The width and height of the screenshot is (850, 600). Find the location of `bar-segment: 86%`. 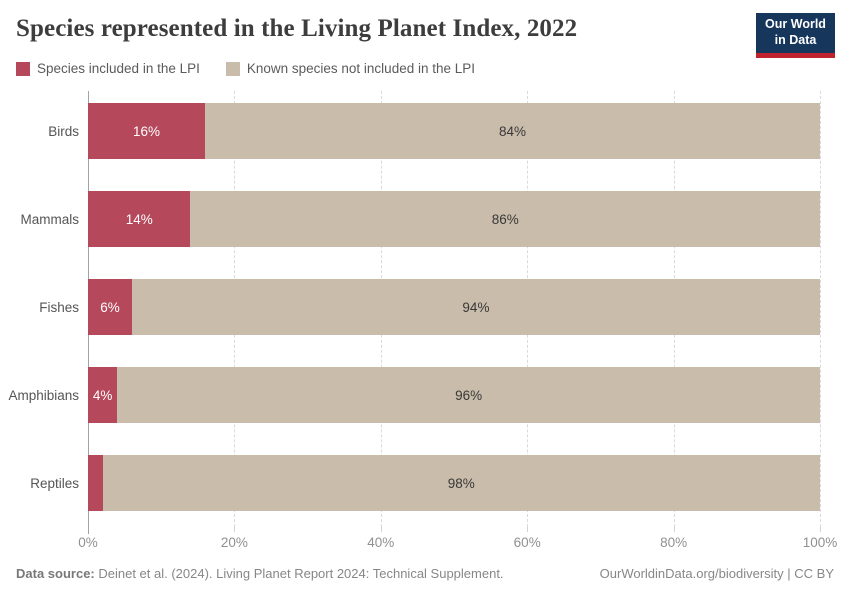

bar-segment: 86% is located at coordinates (505, 219).